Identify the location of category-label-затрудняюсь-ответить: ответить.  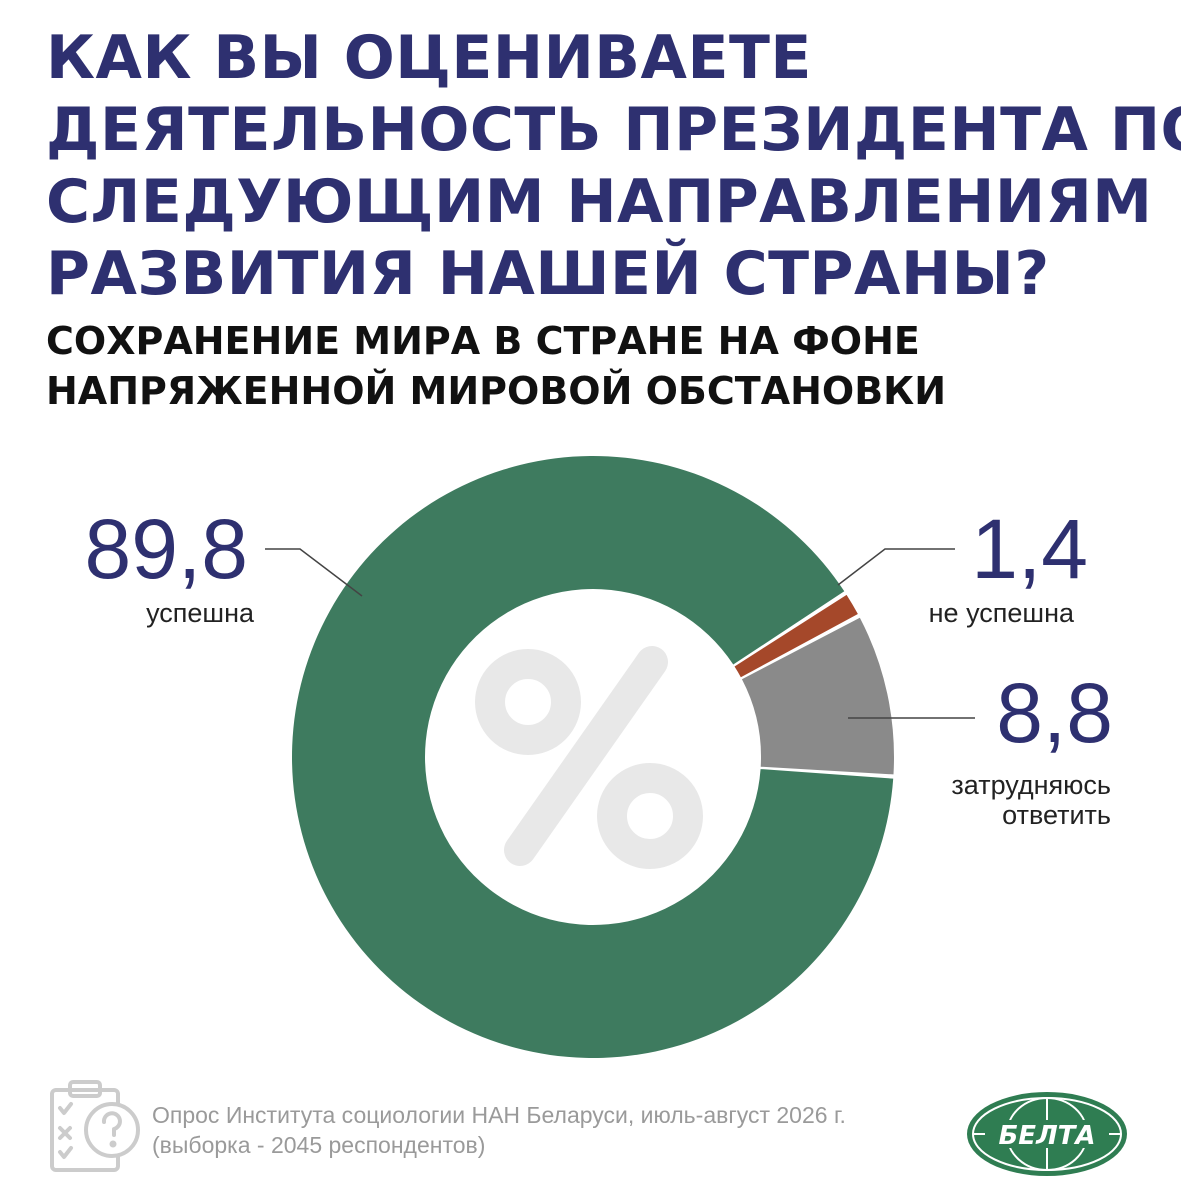
(1056, 815).